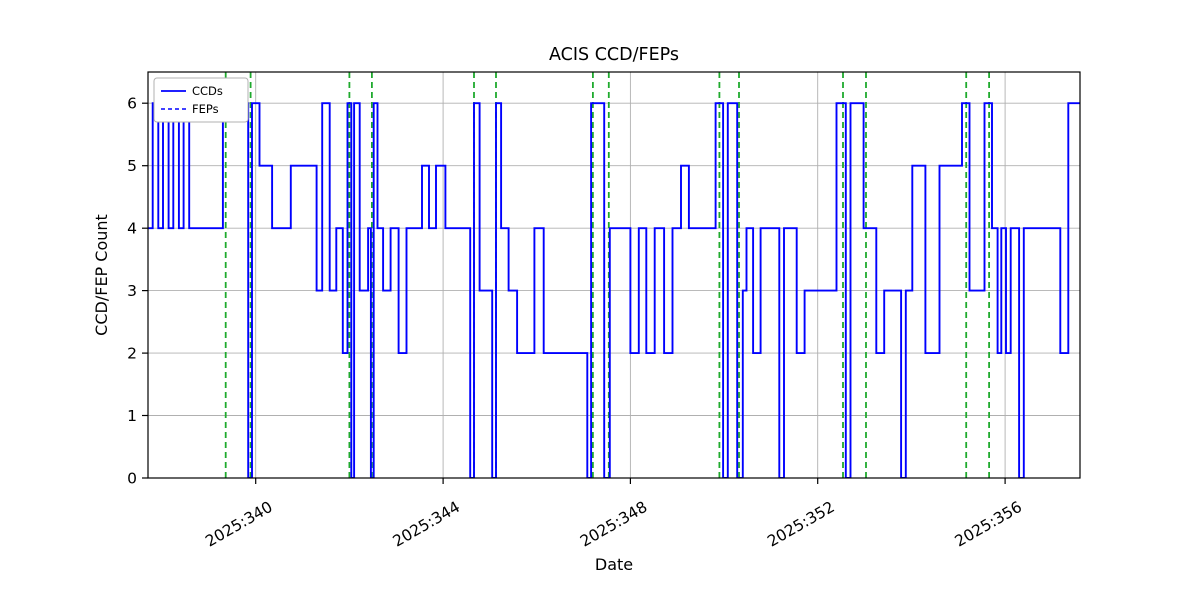 The width and height of the screenshot is (1200, 600). I want to click on x-tick-label: 2025:352, so click(800, 524).